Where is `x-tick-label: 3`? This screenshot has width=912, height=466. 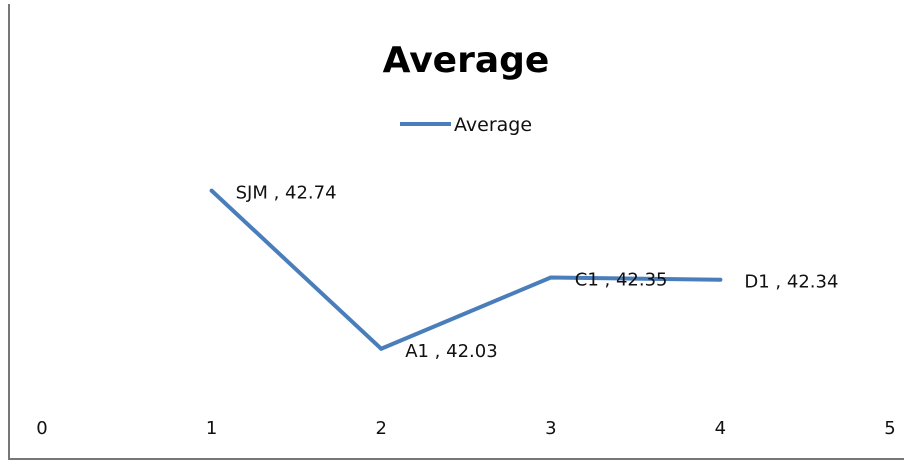
x-tick-label: 3 is located at coordinates (550, 428).